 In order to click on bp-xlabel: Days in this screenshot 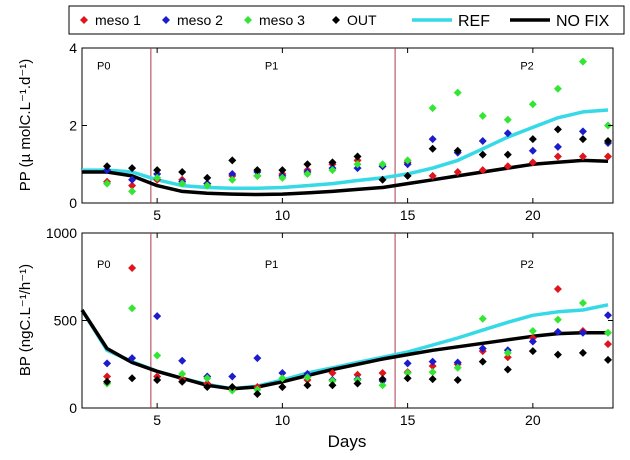, I will do `click(347, 441)`.